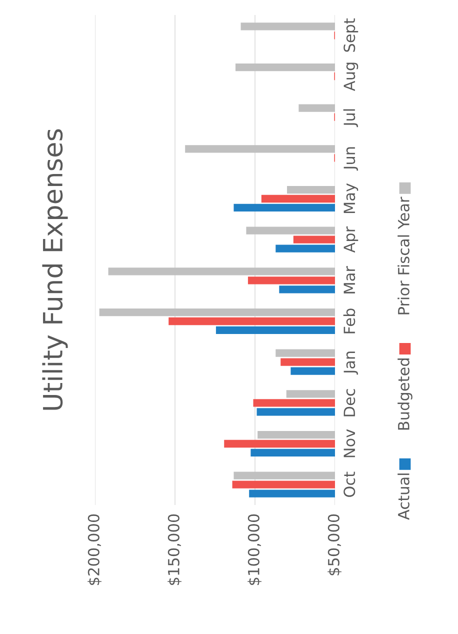  What do you see at coordinates (255, 549) in the screenshot?
I see `x-tick-label: $100,000` at bounding box center [255, 549].